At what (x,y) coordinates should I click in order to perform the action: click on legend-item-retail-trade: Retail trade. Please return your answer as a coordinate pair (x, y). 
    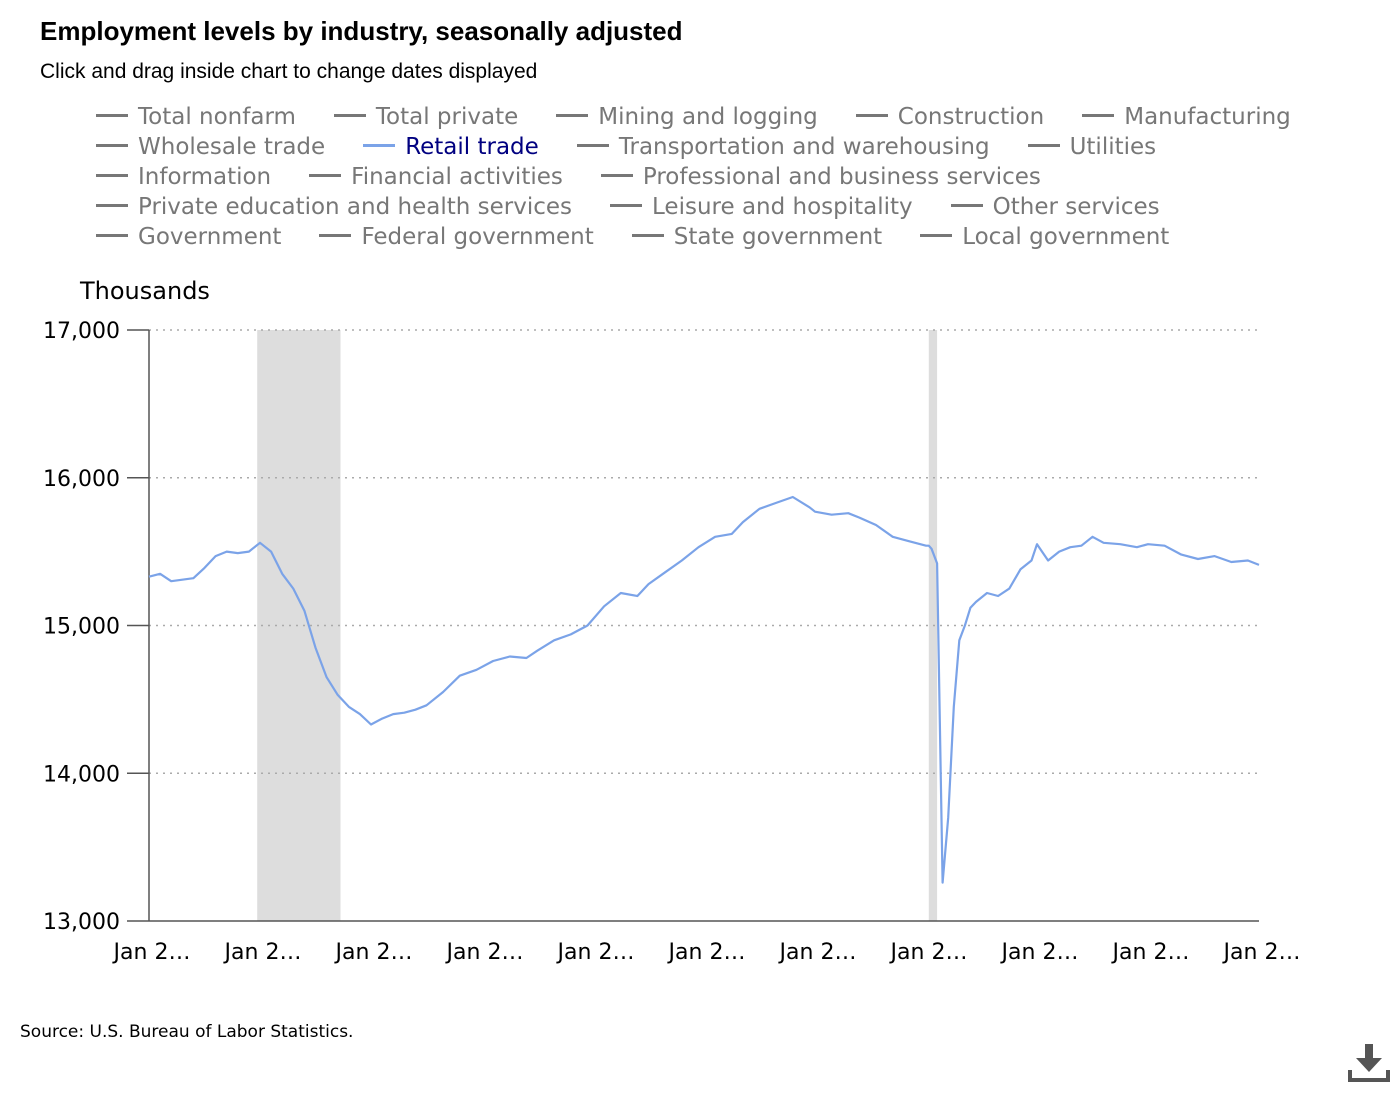
    Looking at the image, I should click on (451, 147).